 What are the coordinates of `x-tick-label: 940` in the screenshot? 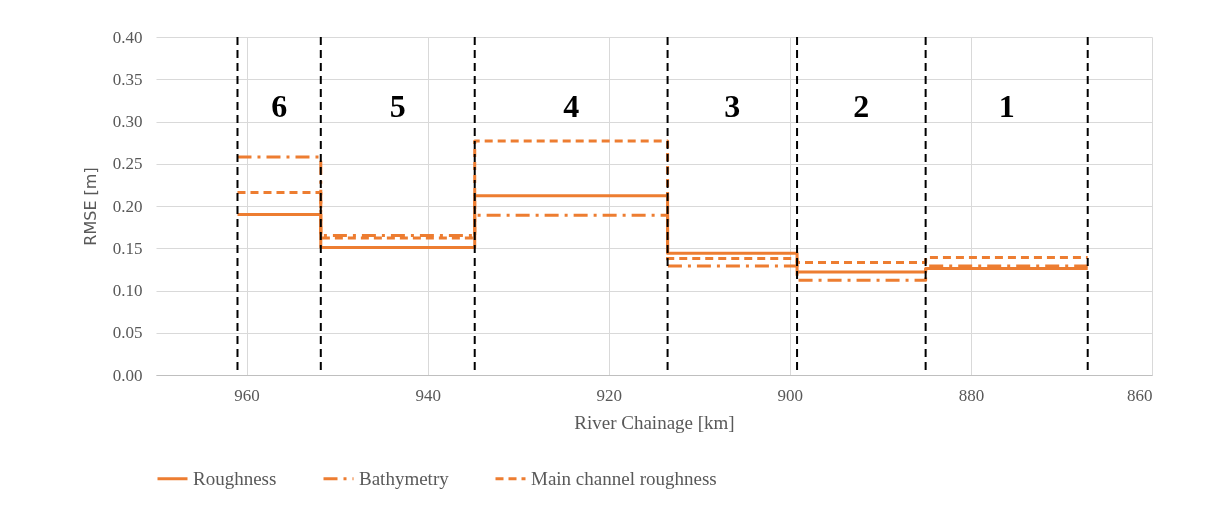 It's located at (428, 395).